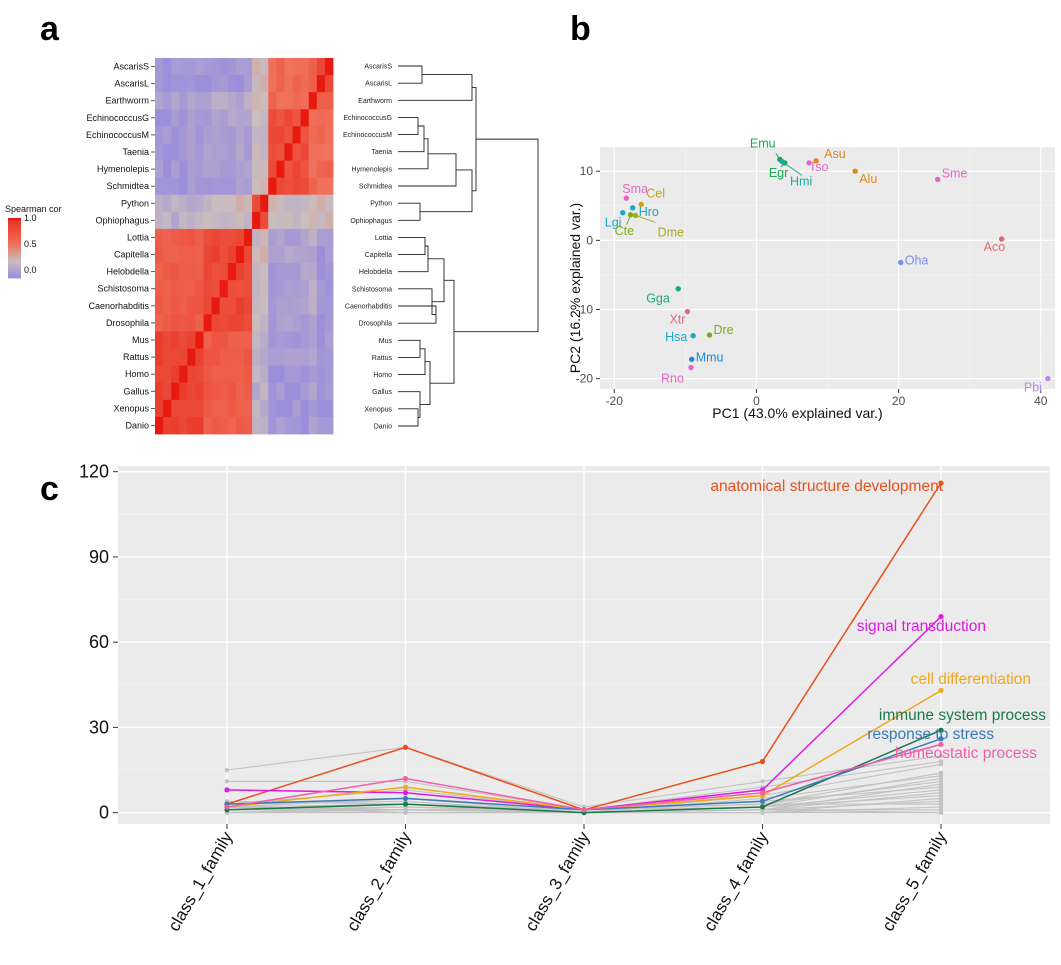  I want to click on pca-point, so click(626, 198).